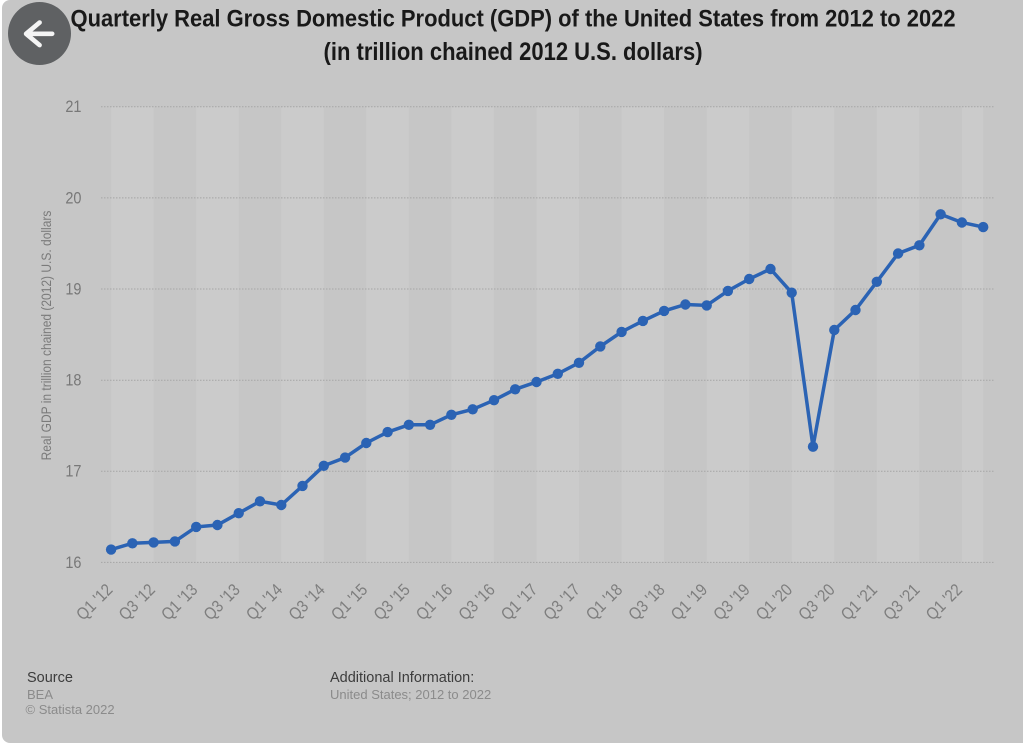  What do you see at coordinates (562, 602) in the screenshot?
I see `svg-text: Q3 '17` at bounding box center [562, 602].